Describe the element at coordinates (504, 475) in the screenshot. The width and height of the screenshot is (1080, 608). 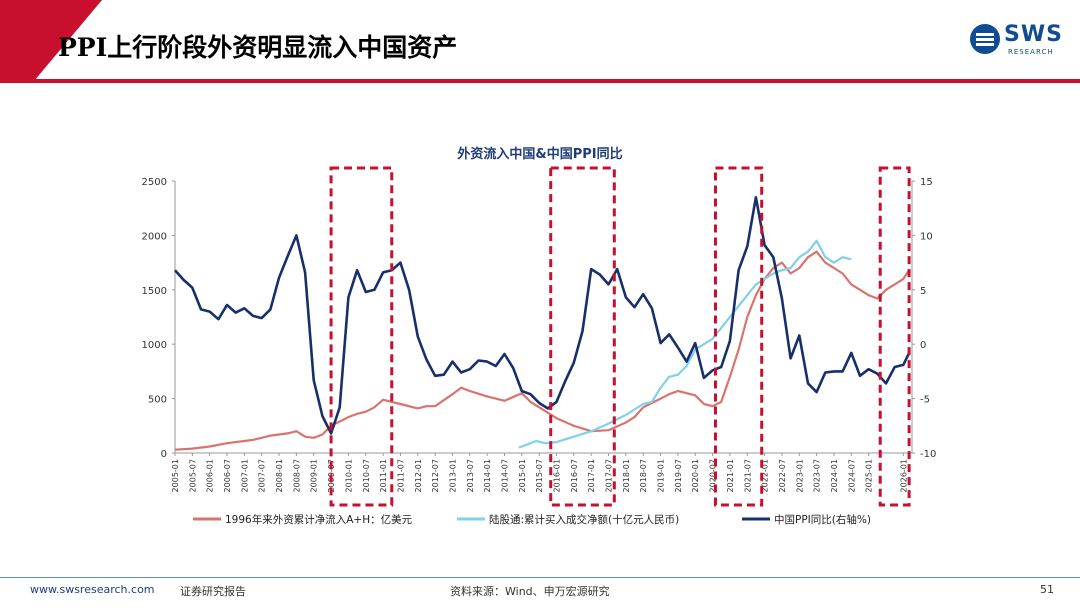
I see `x-tick-label: 2014-07` at that location.